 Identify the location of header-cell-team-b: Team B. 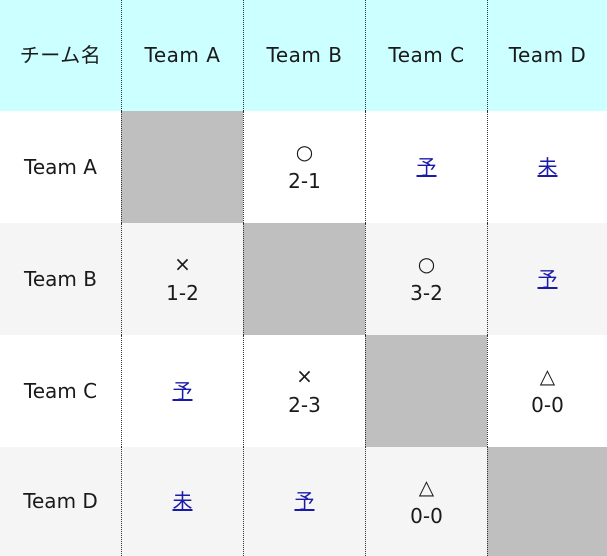
(304, 55).